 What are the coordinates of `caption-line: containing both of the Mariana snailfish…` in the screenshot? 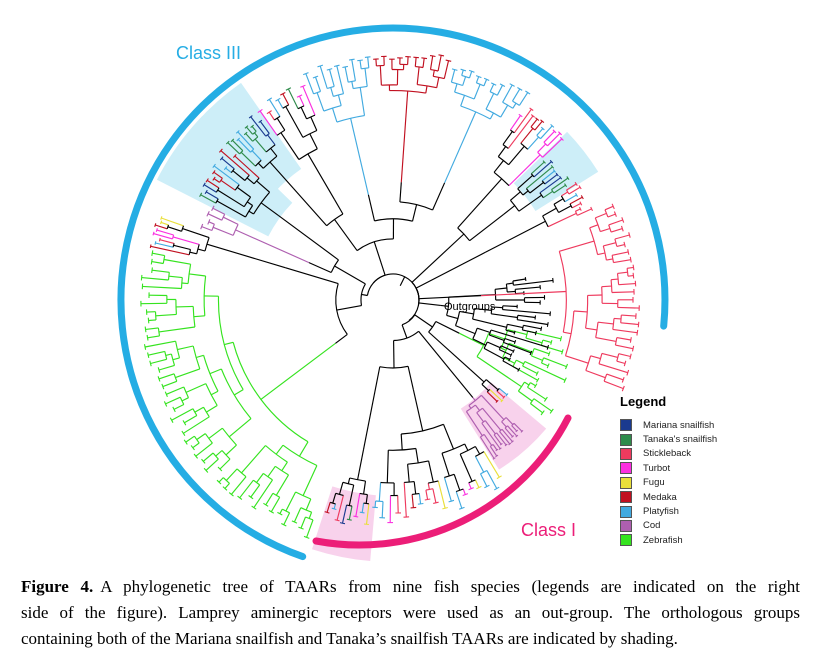 It's located at (349, 638).